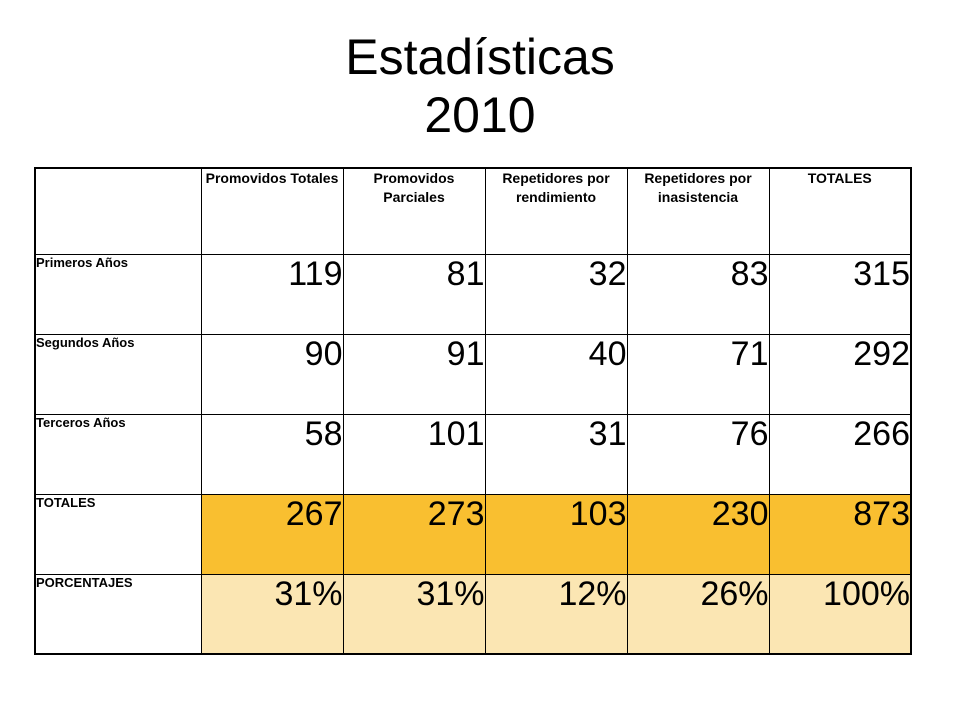  Describe the element at coordinates (414, 294) in the screenshot. I see `table-cell: 81` at that location.